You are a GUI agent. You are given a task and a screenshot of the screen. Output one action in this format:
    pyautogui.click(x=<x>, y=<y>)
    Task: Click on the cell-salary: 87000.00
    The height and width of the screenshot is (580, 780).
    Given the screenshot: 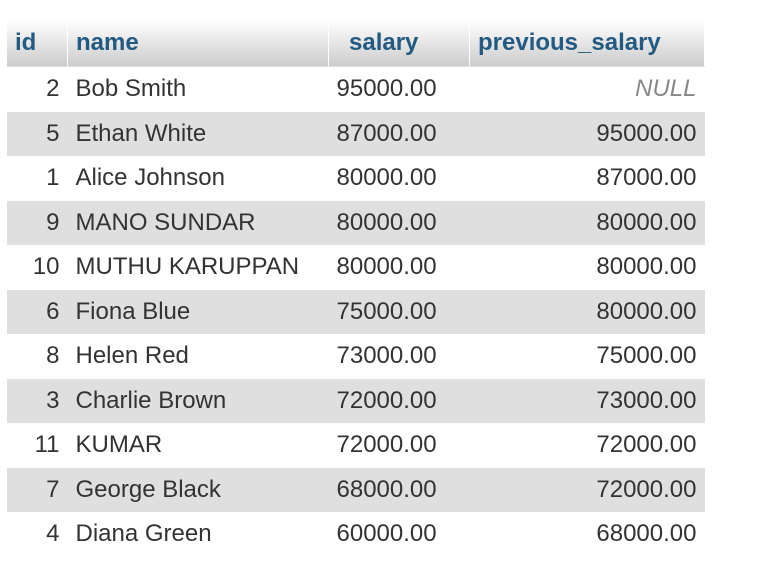 What is the action you would take?
    pyautogui.click(x=399, y=133)
    